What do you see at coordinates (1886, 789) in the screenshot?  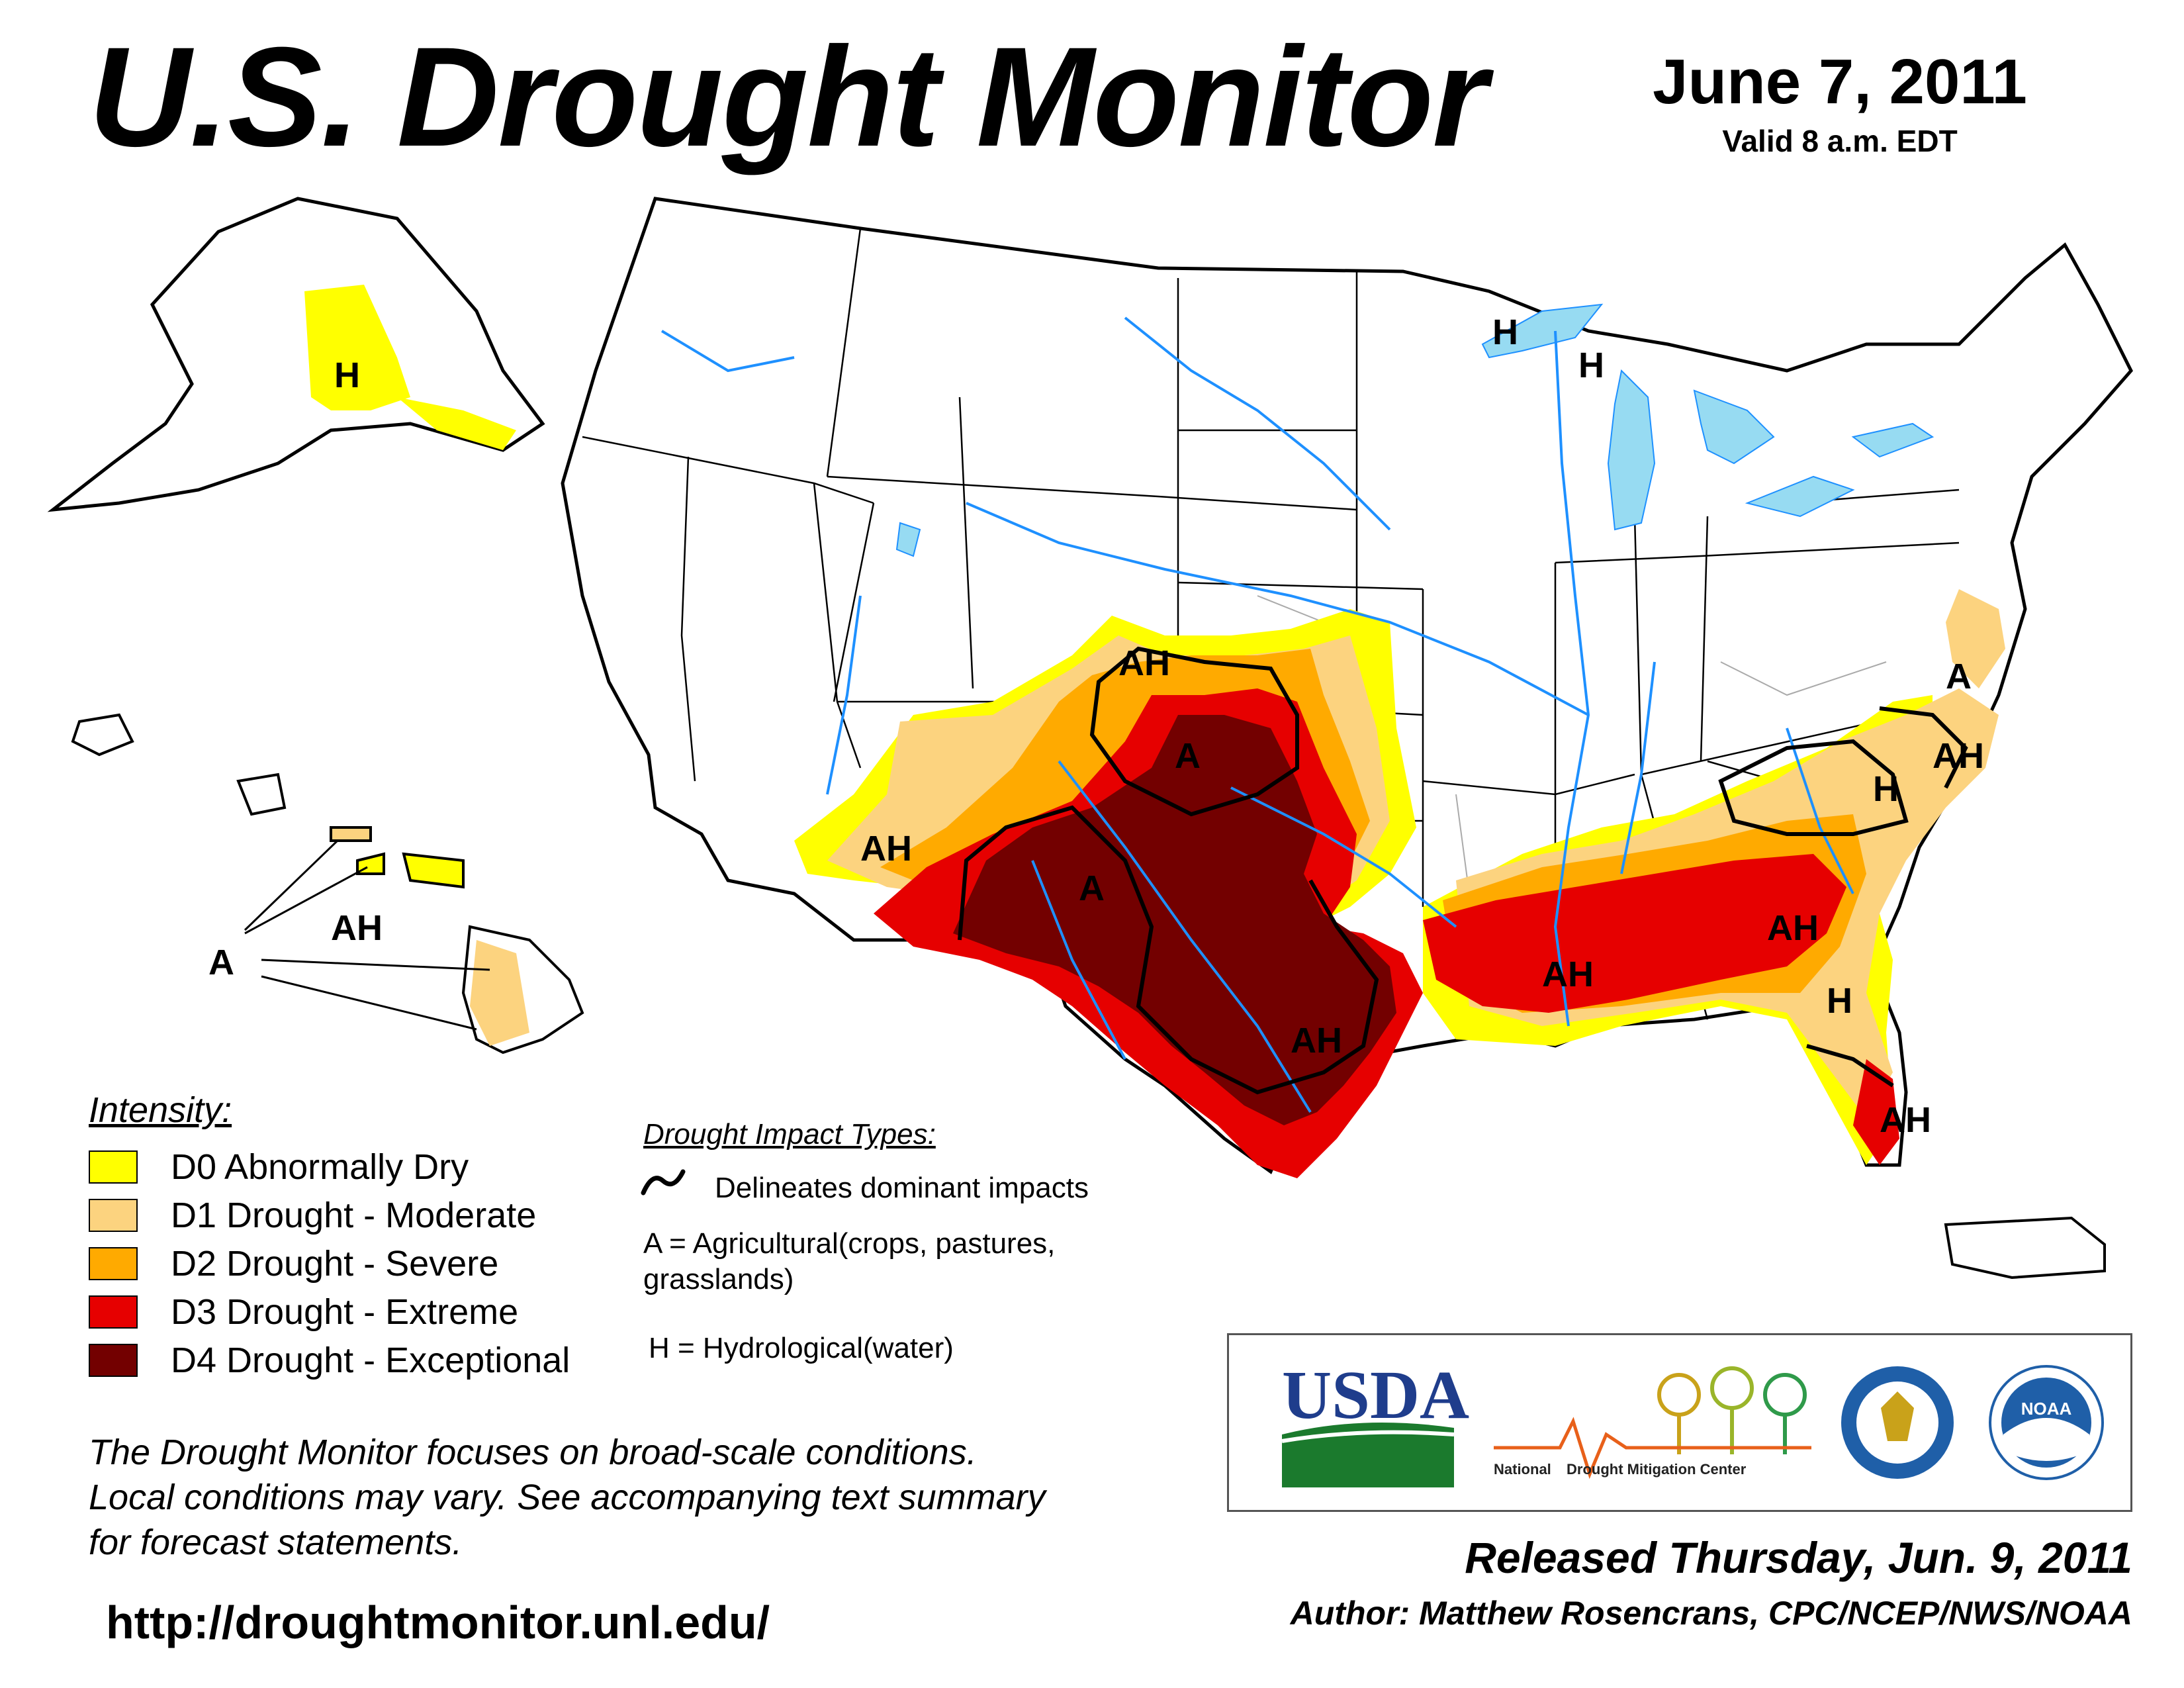 I see `label-carolina-h: H` at bounding box center [1886, 789].